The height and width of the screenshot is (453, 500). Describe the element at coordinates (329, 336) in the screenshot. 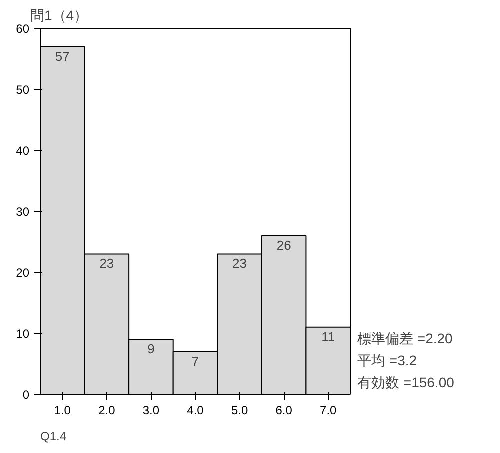

I see `data-label: 11` at that location.